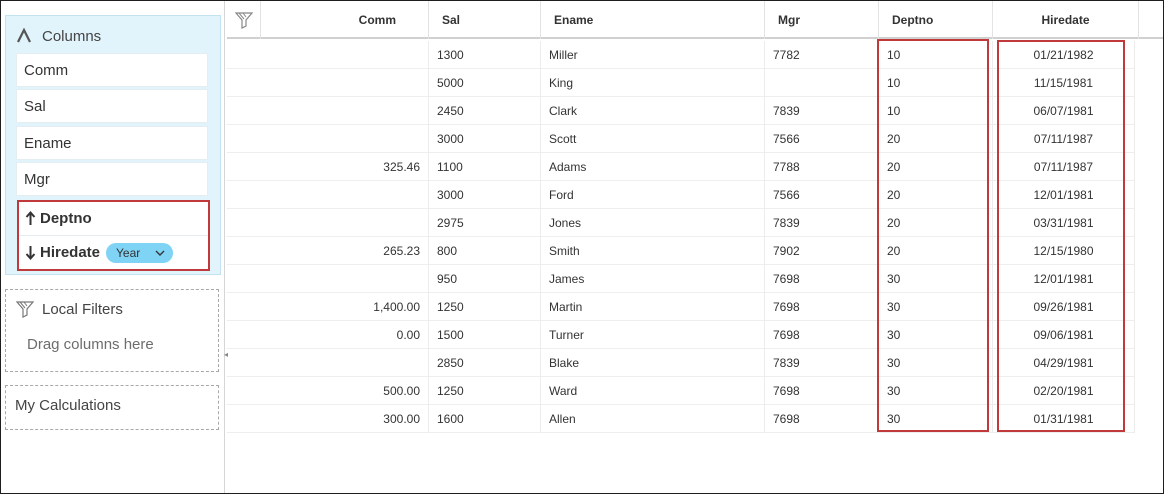  Describe the element at coordinates (653, 223) in the screenshot. I see `cell-ename: Jones` at that location.